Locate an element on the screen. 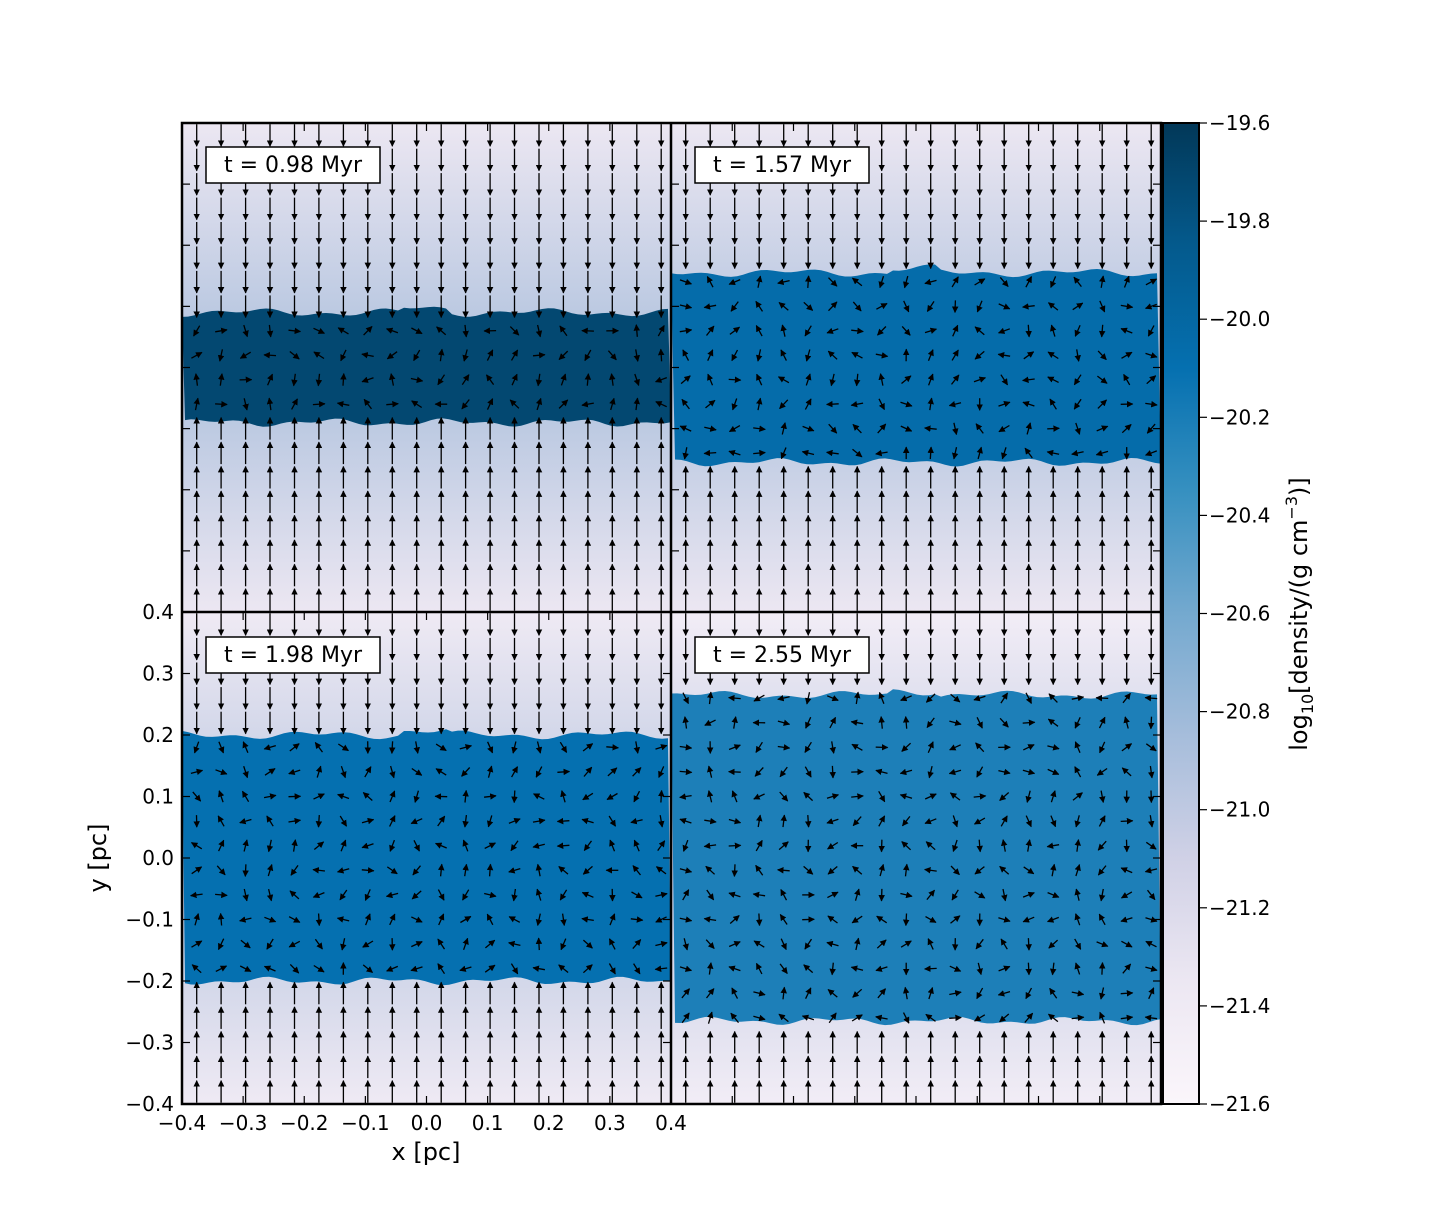 This screenshot has width=1453, height=1227. x-tick-label: 0.3 is located at coordinates (610, 1123).